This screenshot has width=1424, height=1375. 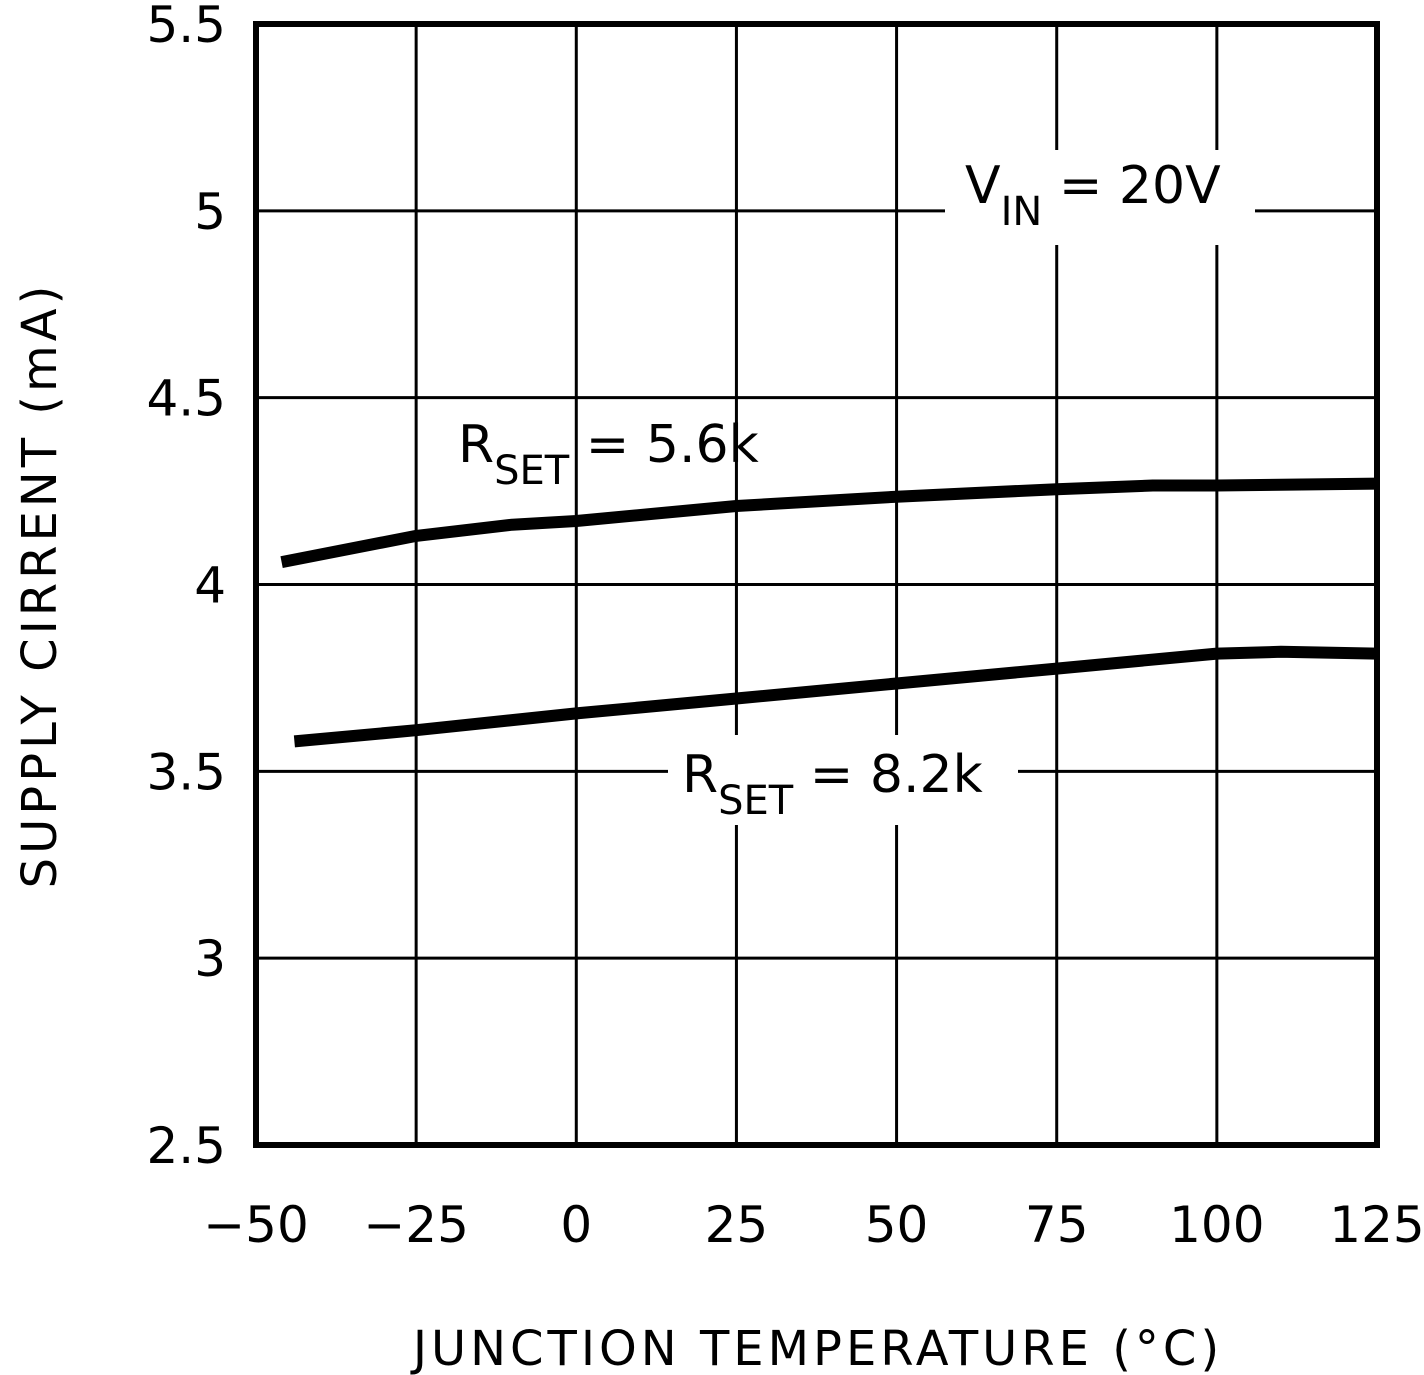 What do you see at coordinates (832, 784) in the screenshot?
I see `rset-8k2-annotation: RSET = 8.2k` at bounding box center [832, 784].